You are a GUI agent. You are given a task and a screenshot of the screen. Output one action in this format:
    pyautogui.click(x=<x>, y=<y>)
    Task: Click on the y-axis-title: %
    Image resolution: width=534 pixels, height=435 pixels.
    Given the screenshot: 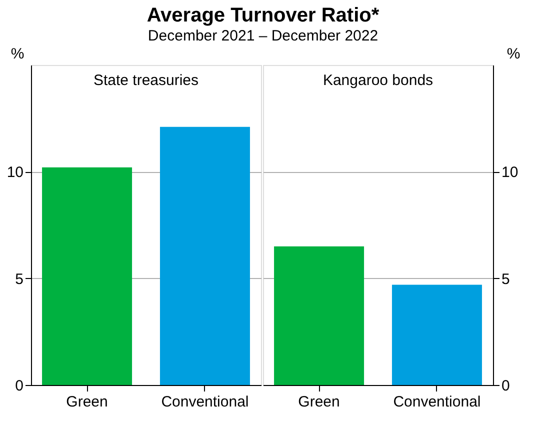 What is the action you would take?
    pyautogui.click(x=17, y=54)
    